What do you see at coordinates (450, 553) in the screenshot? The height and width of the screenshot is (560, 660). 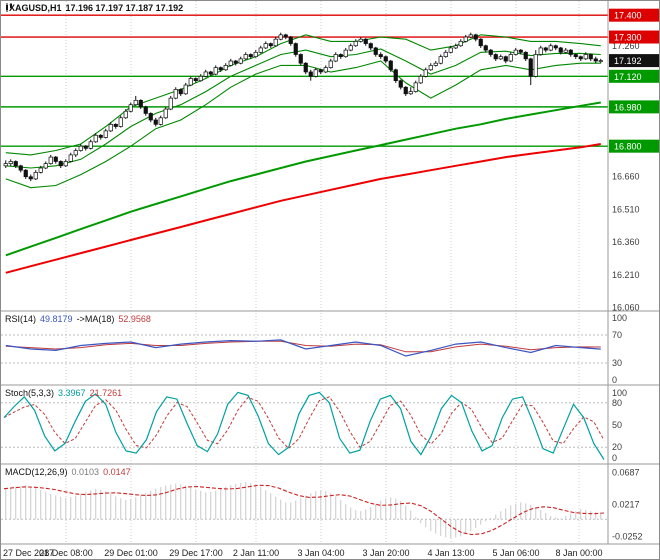 I see `time-axis-label: 4 Jan 13:00` at bounding box center [450, 553].